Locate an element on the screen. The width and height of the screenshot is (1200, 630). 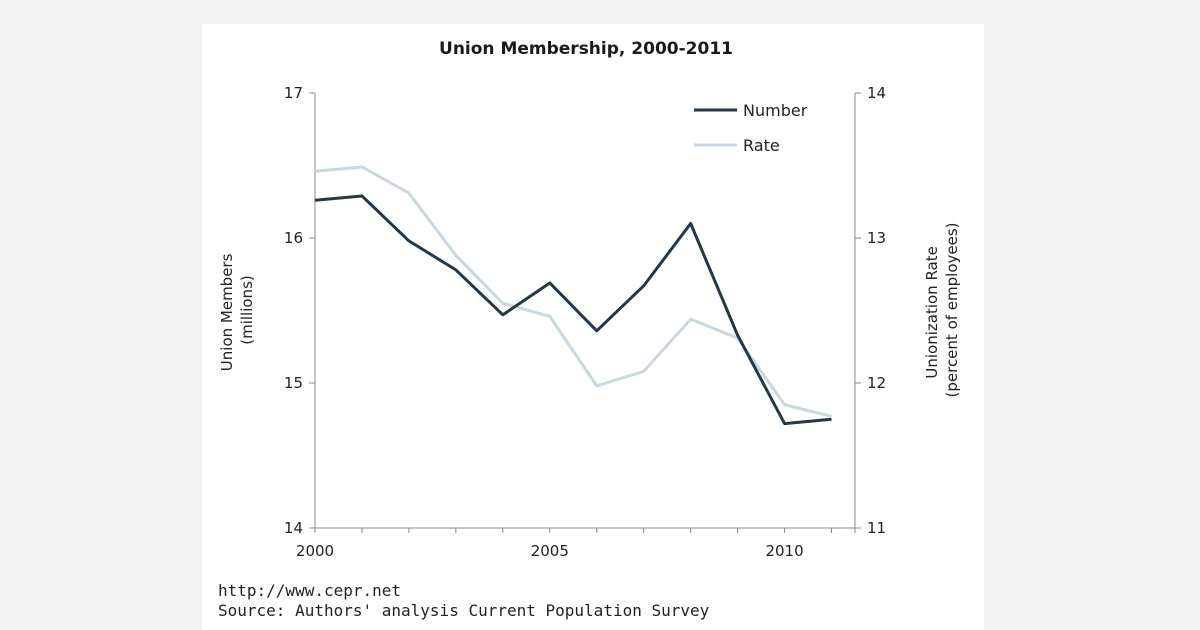
source-url: http://www.cepr.net is located at coordinates (309, 590).